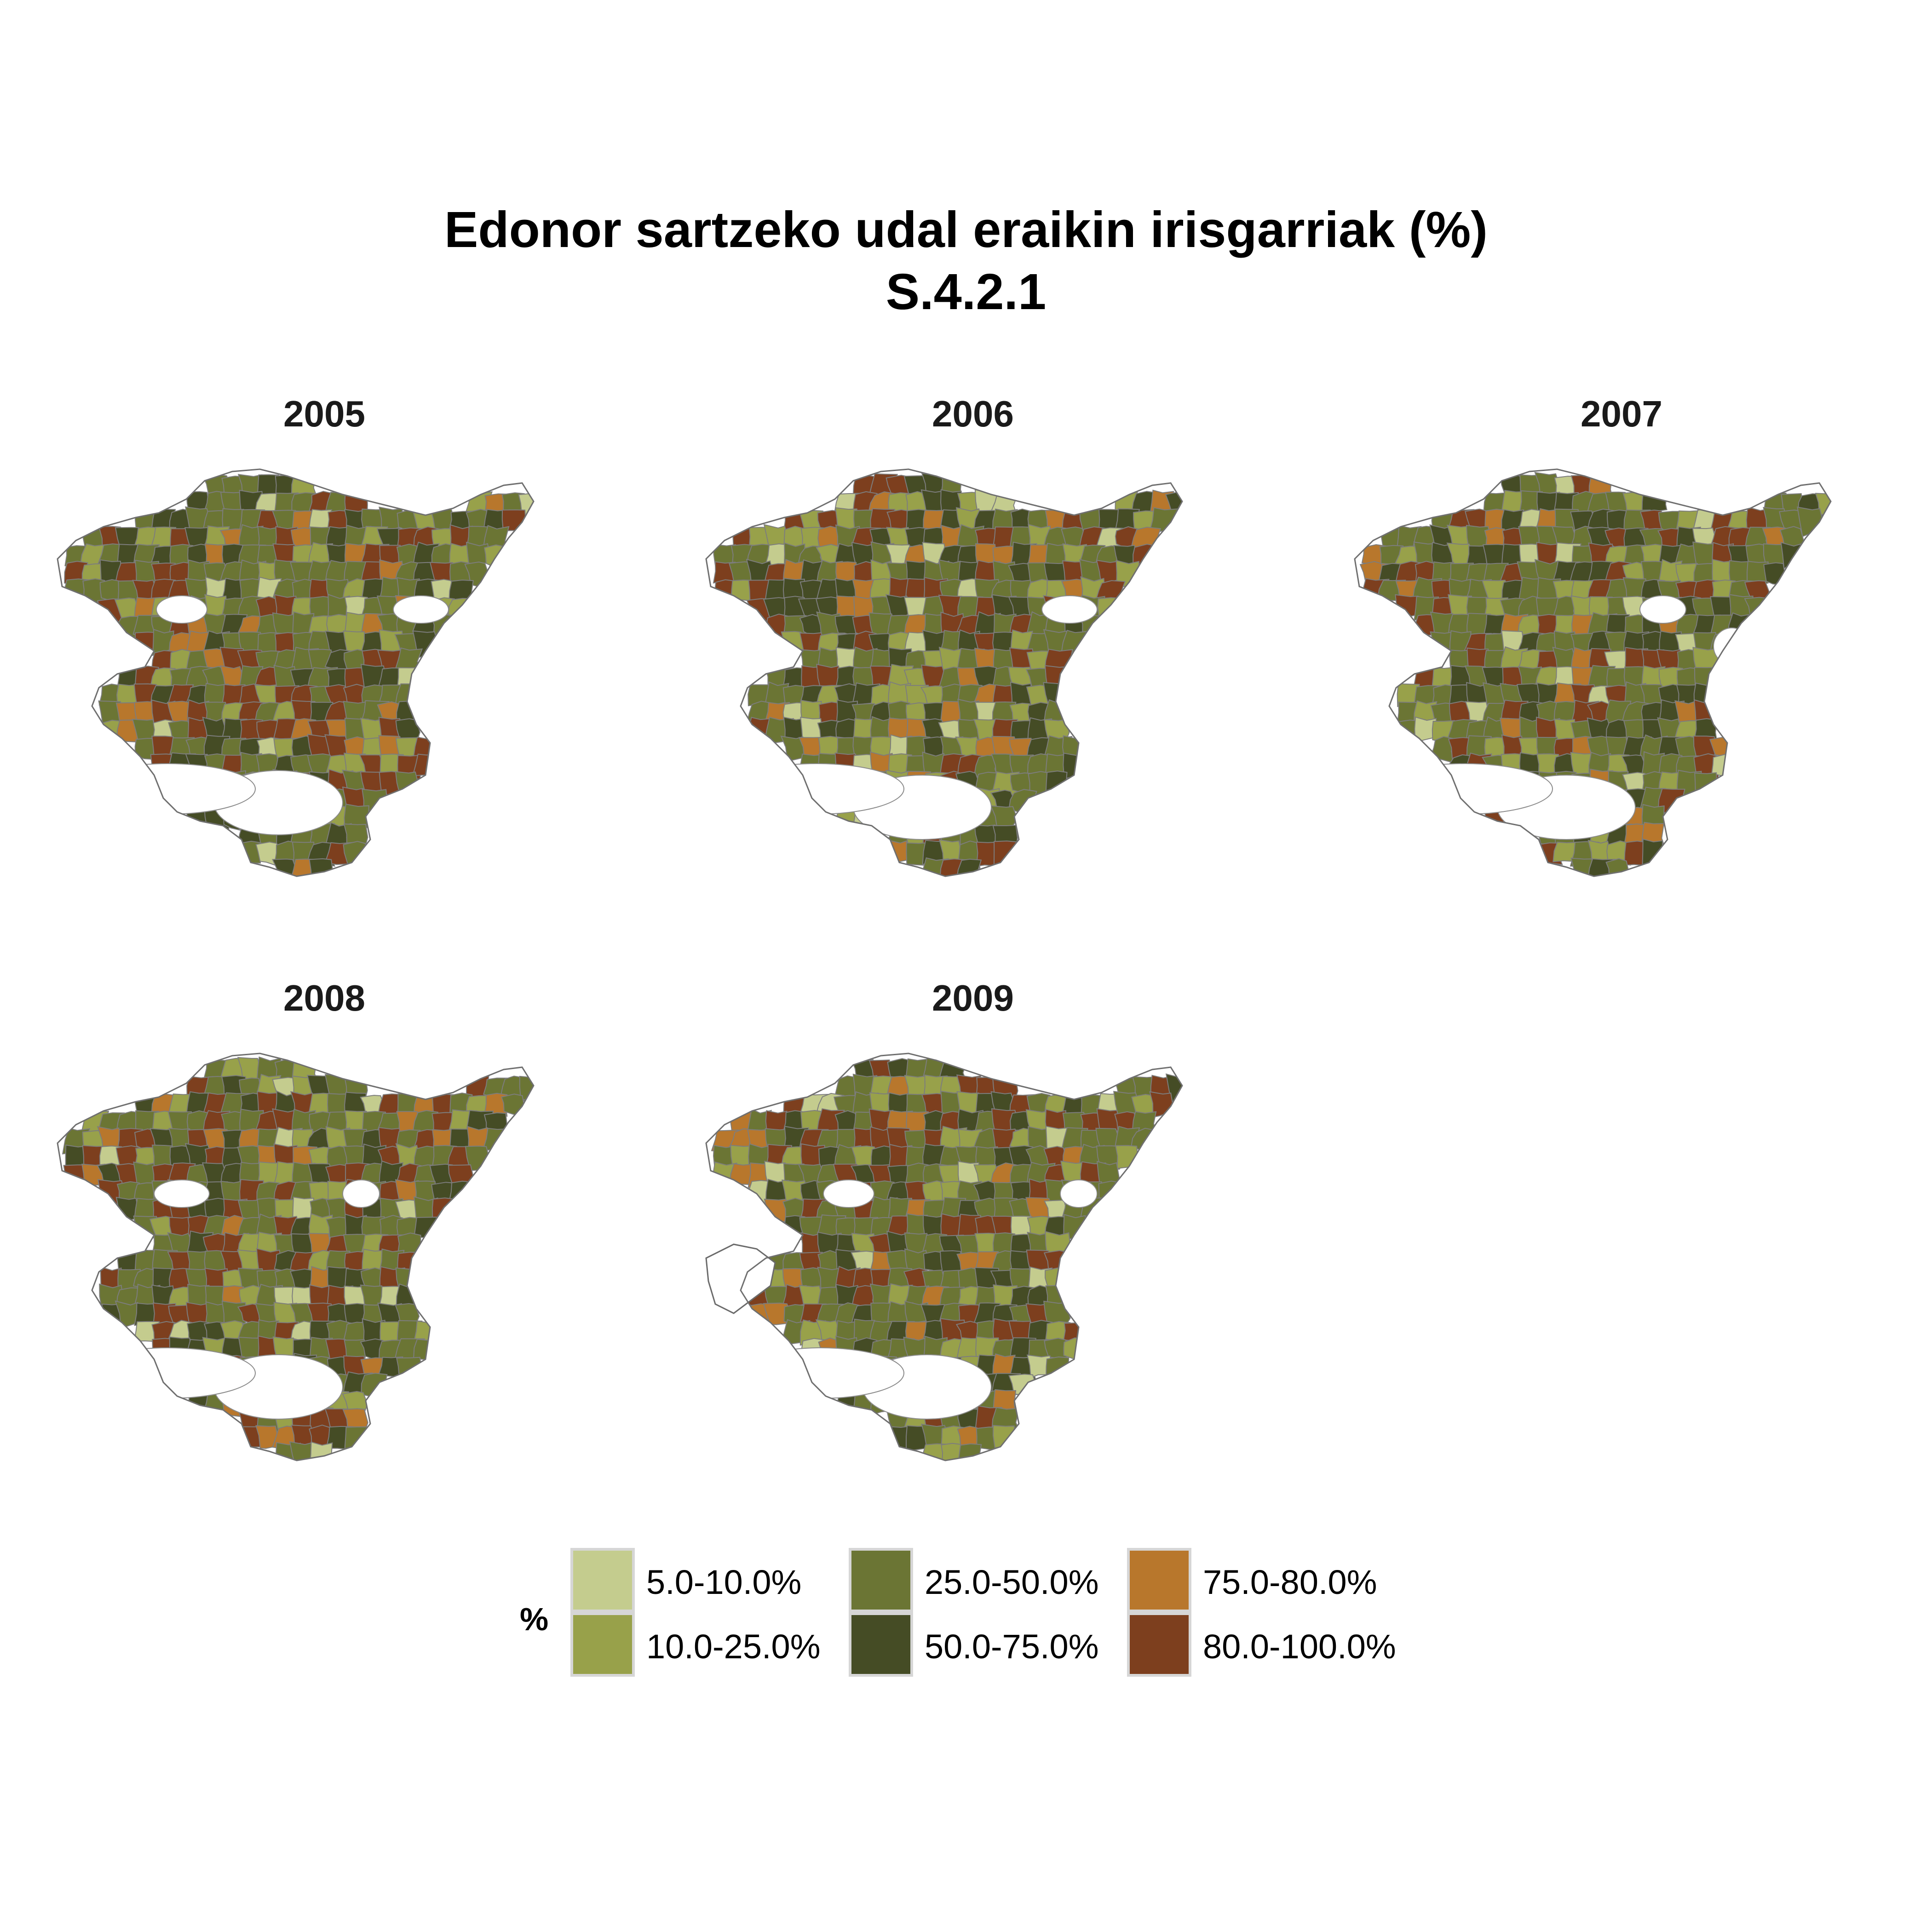 This screenshot has height=1932, width=1932. What do you see at coordinates (973, 998) in the screenshot?
I see `panel-title-2009: 2009` at bounding box center [973, 998].